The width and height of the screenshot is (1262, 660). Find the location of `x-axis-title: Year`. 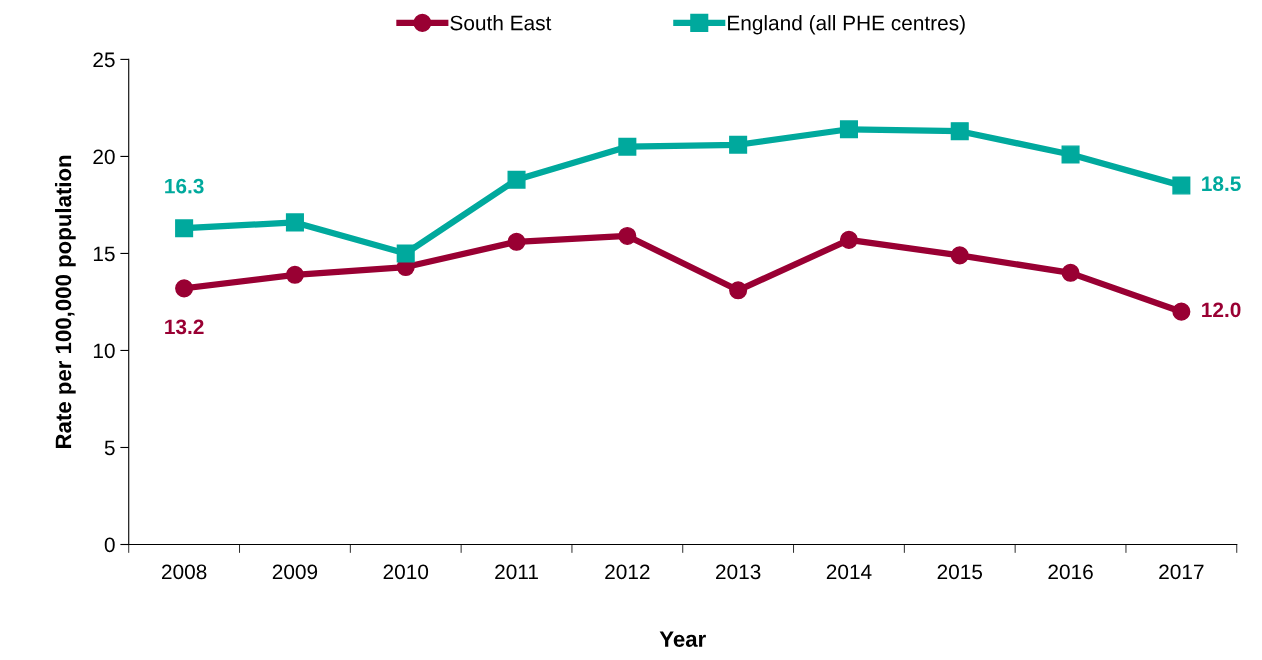

x-axis-title: Year is located at coordinates (682, 639).